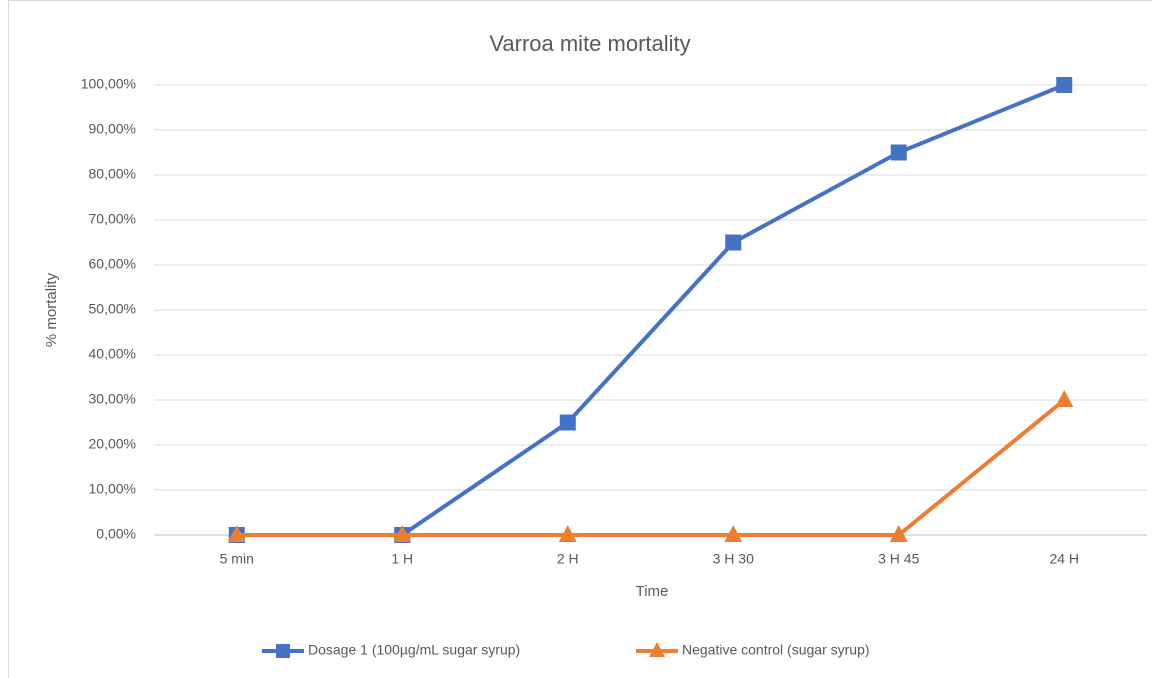 The height and width of the screenshot is (678, 1152). What do you see at coordinates (112, 399) in the screenshot?
I see `y-tick-label: 30,00%` at bounding box center [112, 399].